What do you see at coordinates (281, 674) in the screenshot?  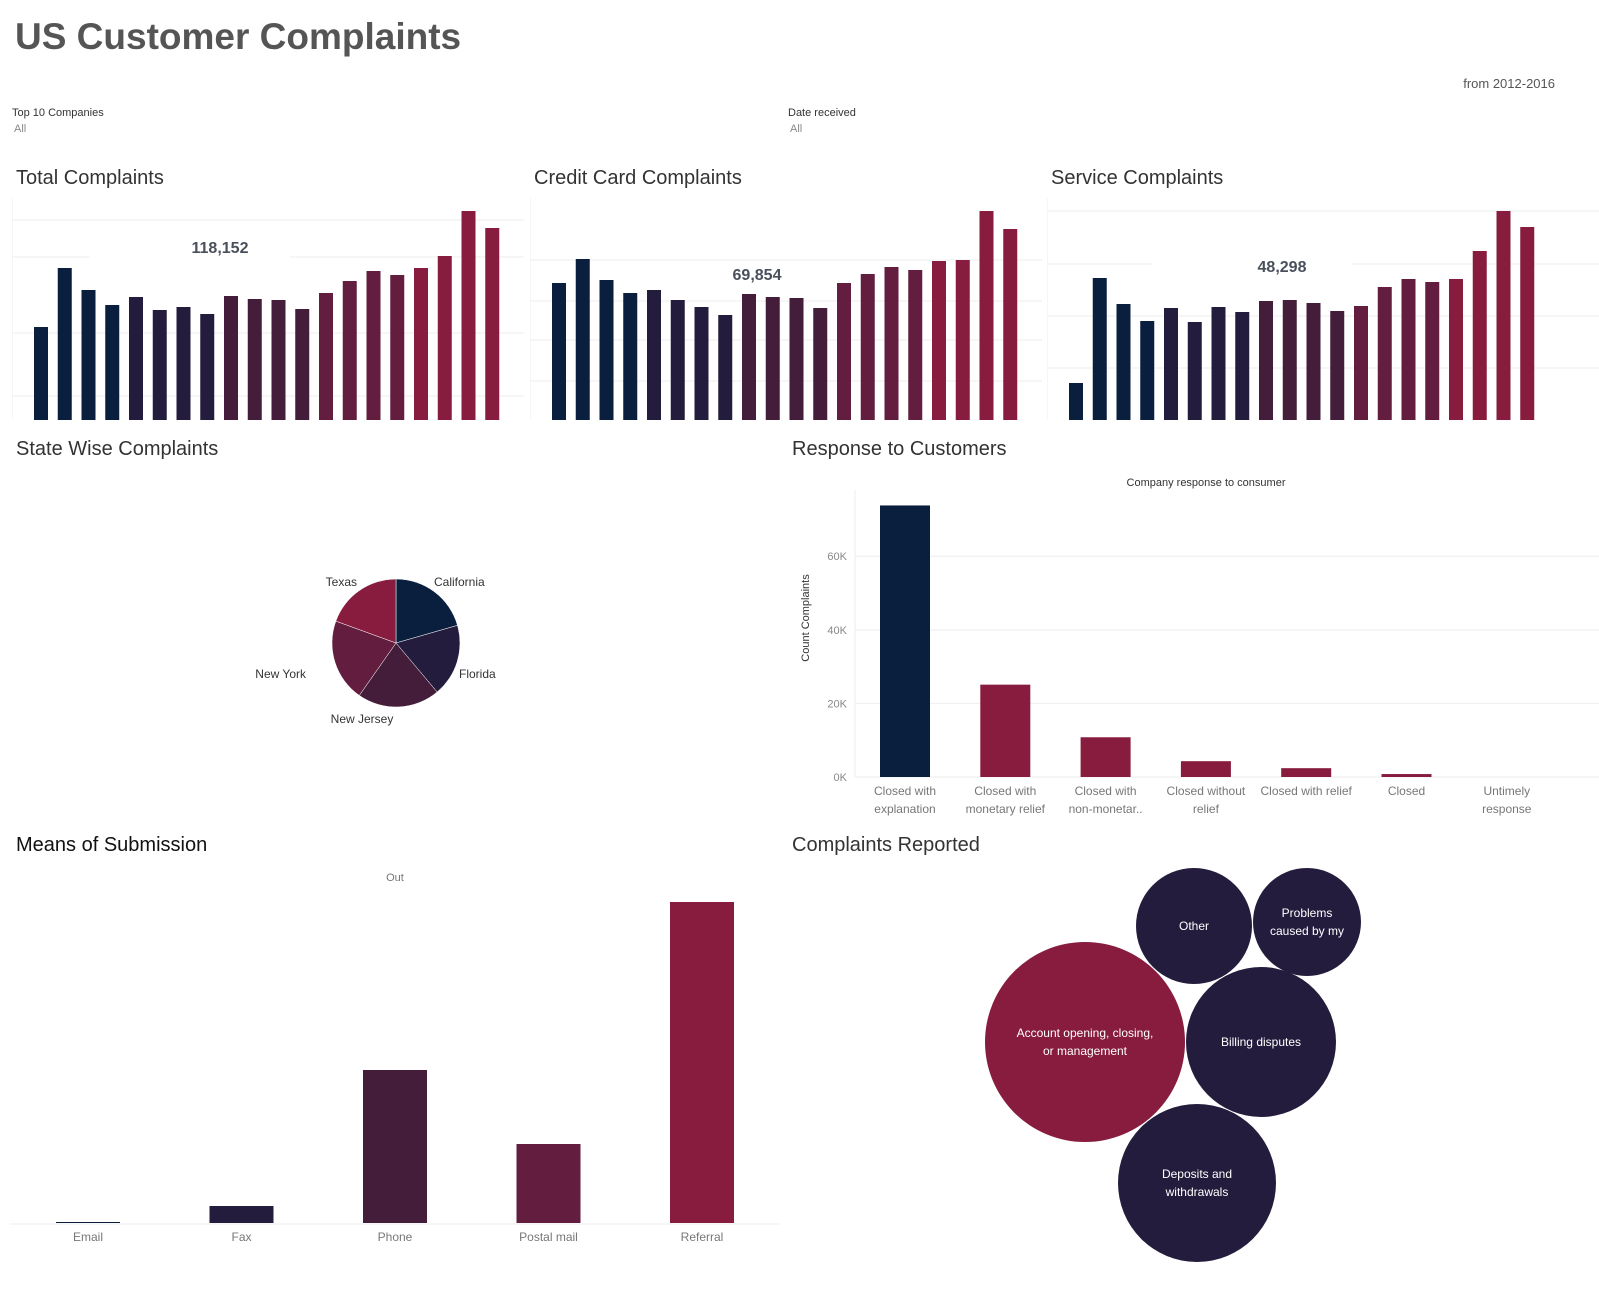 I see `pie-label: New York` at bounding box center [281, 674].